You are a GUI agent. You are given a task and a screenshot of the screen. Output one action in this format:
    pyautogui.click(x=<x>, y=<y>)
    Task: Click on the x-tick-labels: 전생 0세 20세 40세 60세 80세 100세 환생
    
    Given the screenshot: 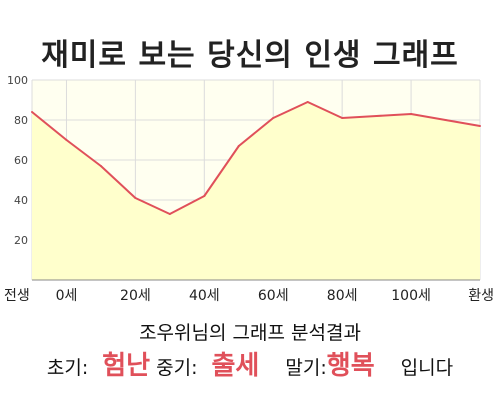 What is the action you would take?
    pyautogui.click(x=249, y=296)
    